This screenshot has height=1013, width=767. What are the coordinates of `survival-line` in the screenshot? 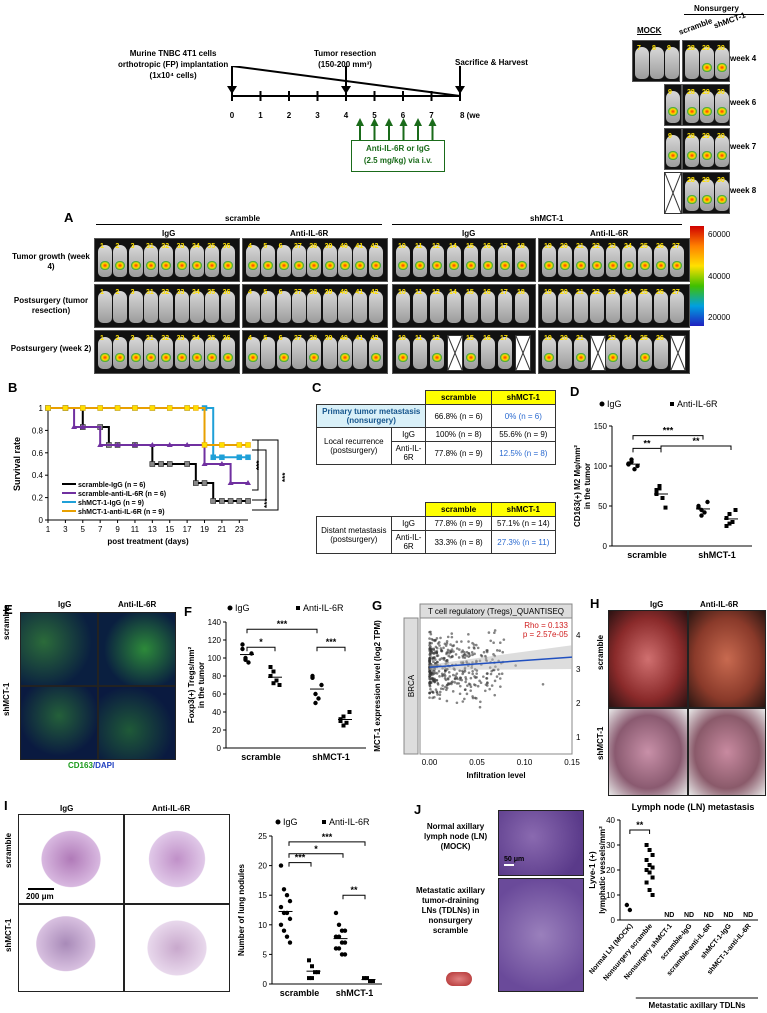 It's located at (148, 433).